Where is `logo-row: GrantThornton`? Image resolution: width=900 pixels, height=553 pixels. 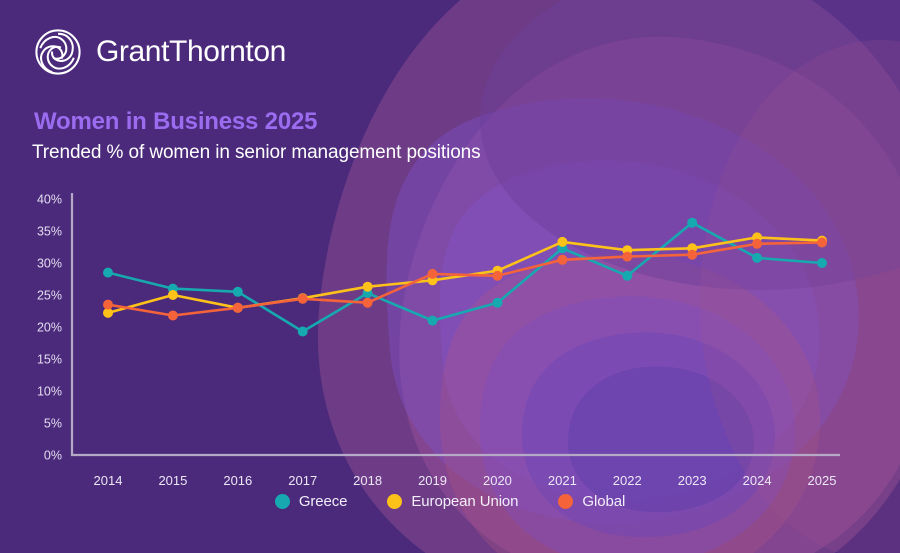
logo-row: GrantThornton is located at coordinates (160, 52).